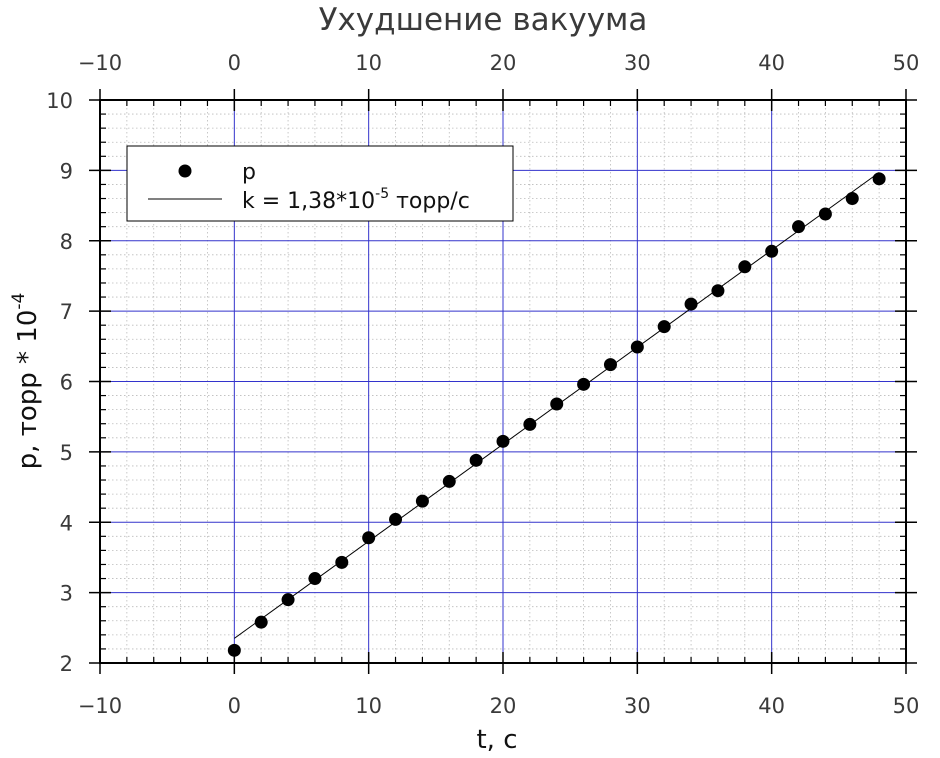  What do you see at coordinates (59, 101) in the screenshot?
I see `y-tick-label: 10` at bounding box center [59, 101].